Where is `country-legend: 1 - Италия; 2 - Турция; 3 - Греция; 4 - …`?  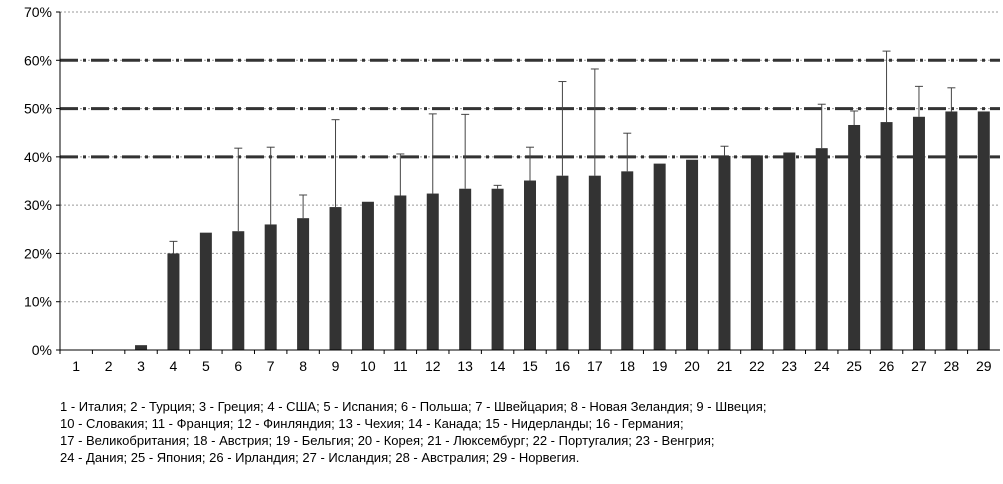
country-legend: 1 - Италия; 2 - Турция; 3 - Греция; 4 - … is located at coordinates (530, 432).